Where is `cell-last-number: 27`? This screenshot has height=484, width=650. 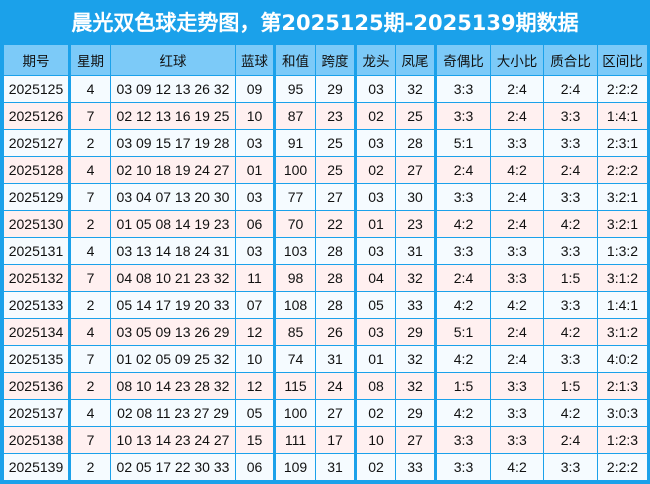
cell-last-number: 27 is located at coordinates (416, 170).